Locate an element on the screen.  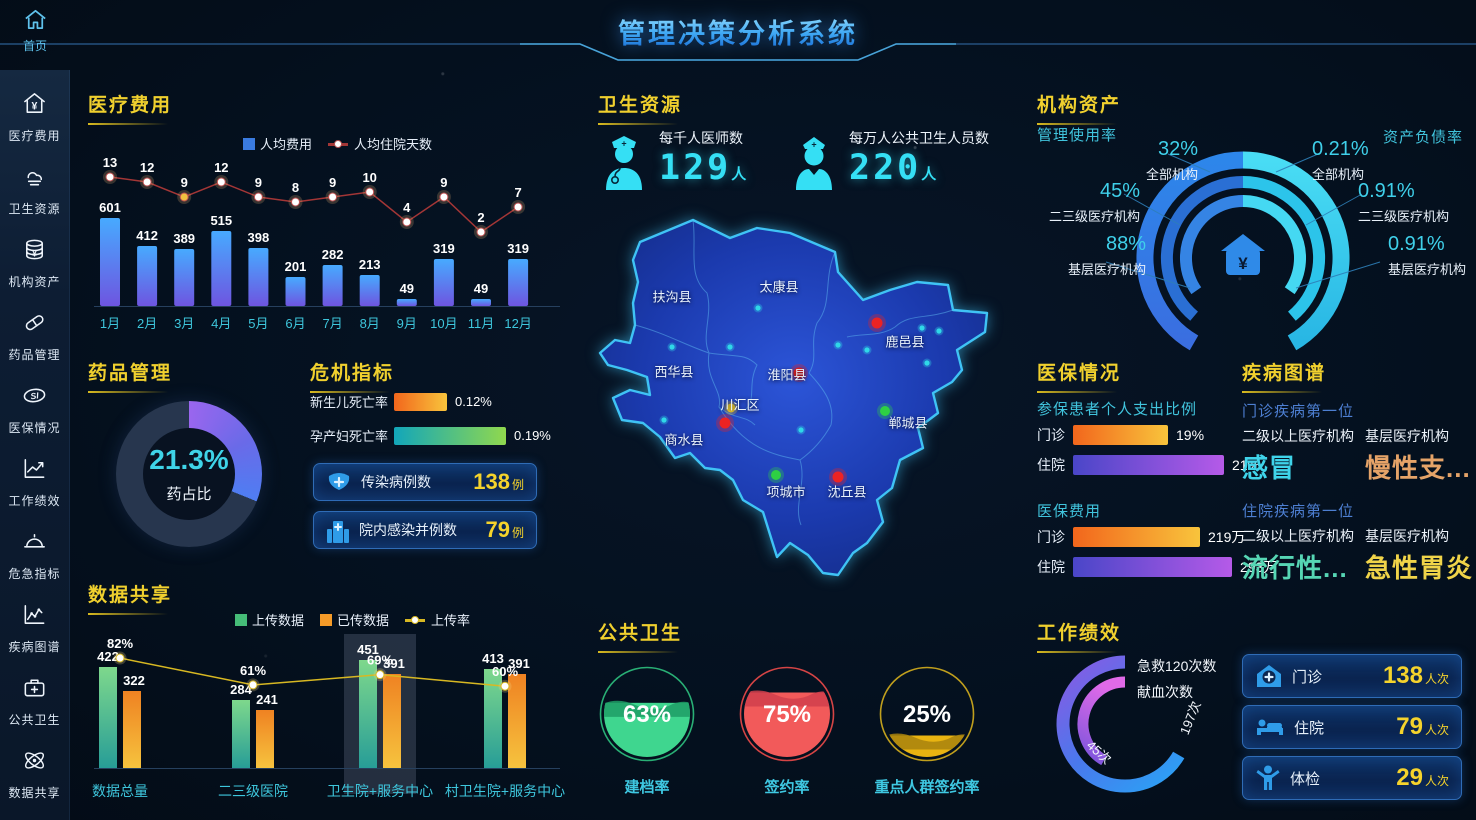
person-icon is located at coordinates (1268, 778).